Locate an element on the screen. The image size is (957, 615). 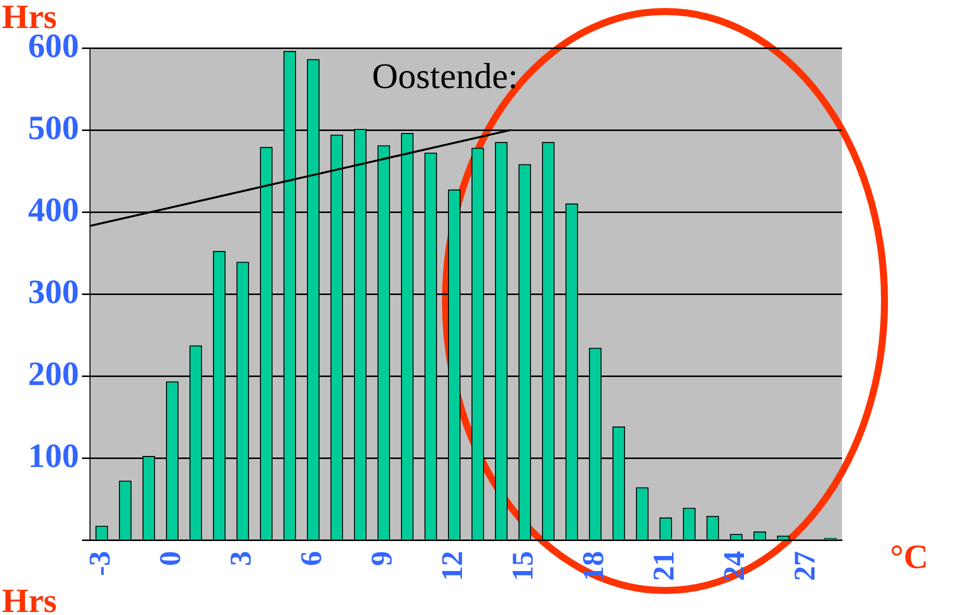
x-tick-label: 9 is located at coordinates (382, 558).